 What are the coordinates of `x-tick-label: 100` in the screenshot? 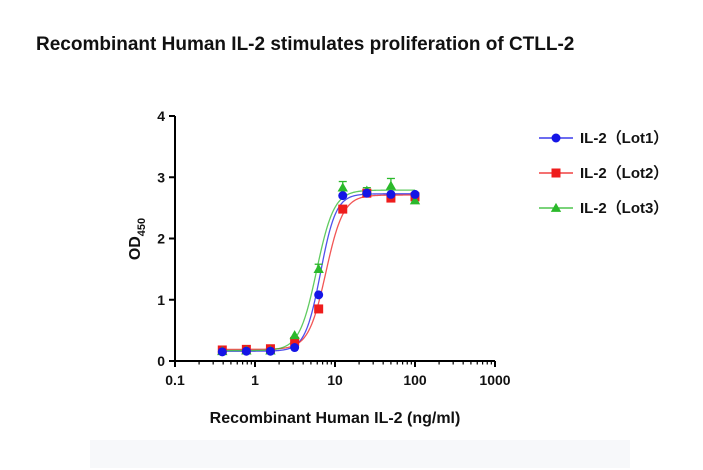 It's located at (415, 380).